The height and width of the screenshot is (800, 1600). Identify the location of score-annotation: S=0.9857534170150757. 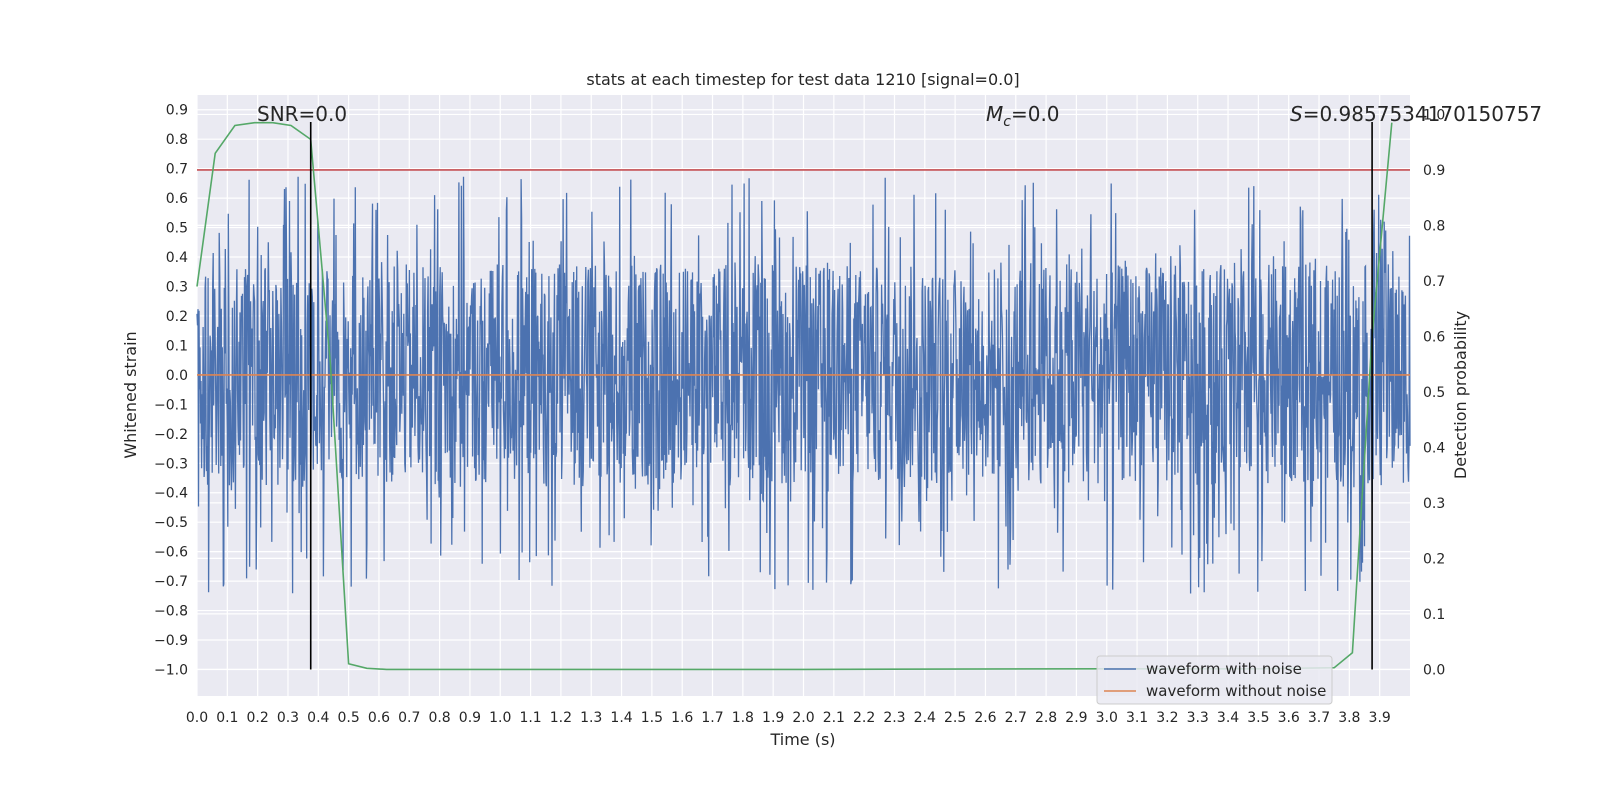
(1416, 114).